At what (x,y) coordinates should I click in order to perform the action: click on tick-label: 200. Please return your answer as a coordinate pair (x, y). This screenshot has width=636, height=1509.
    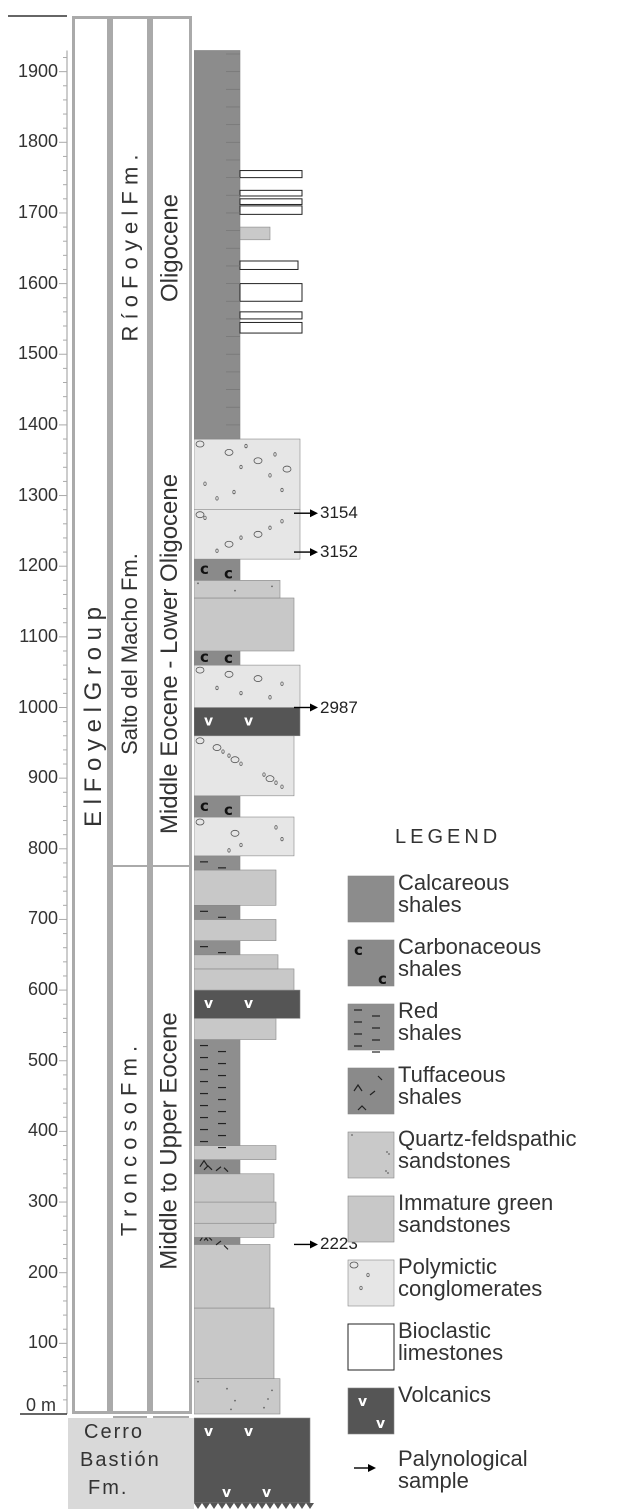
    Looking at the image, I should click on (42, 1271).